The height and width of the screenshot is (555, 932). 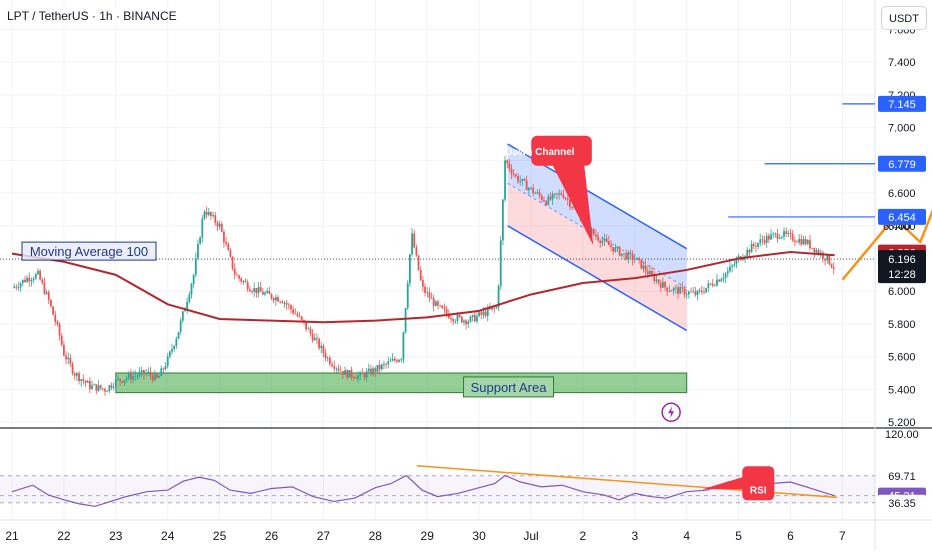 What do you see at coordinates (634, 536) in the screenshot?
I see `time-tick-label: 3` at bounding box center [634, 536].